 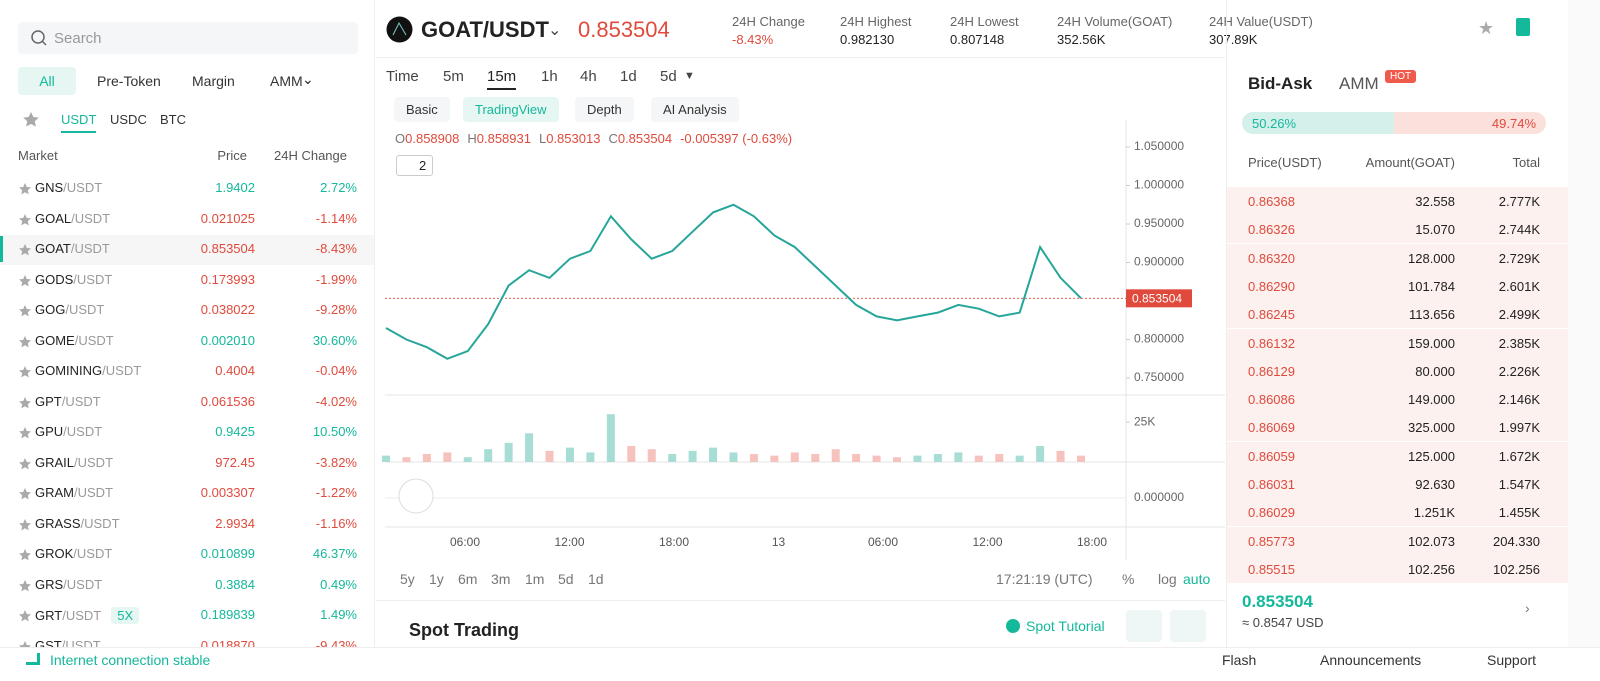 I want to click on ask-price: 0.86320, so click(x=1271, y=258).